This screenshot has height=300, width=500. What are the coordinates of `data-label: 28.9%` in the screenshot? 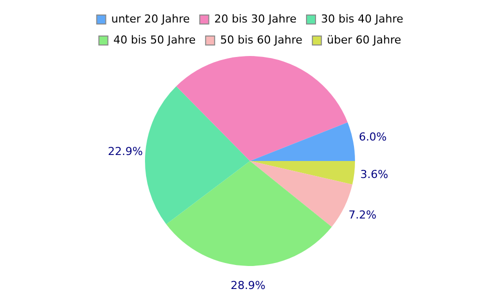 It's located at (248, 285).